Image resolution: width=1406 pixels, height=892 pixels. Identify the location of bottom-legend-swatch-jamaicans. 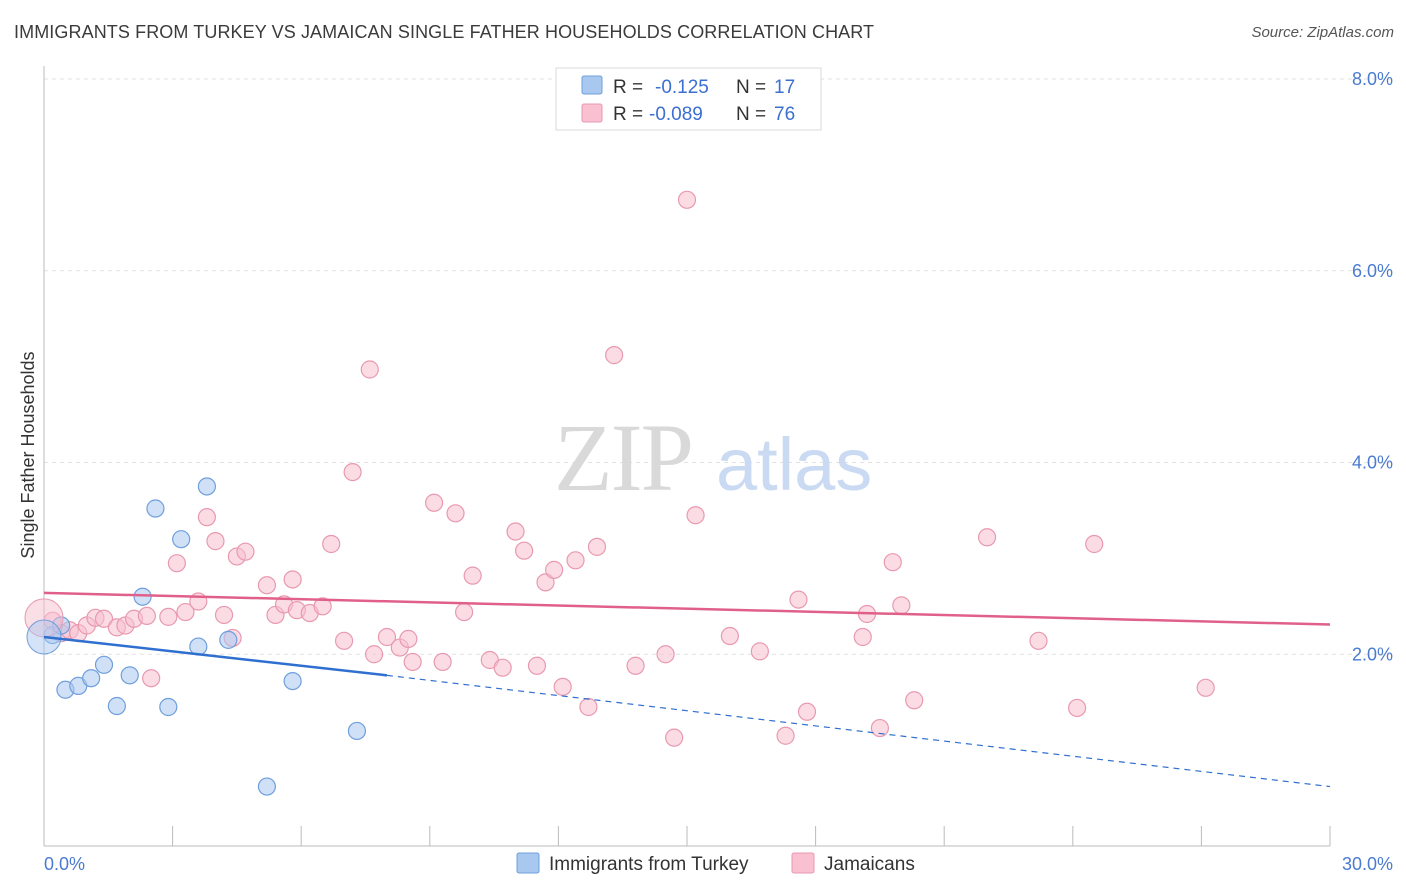
(803, 863).